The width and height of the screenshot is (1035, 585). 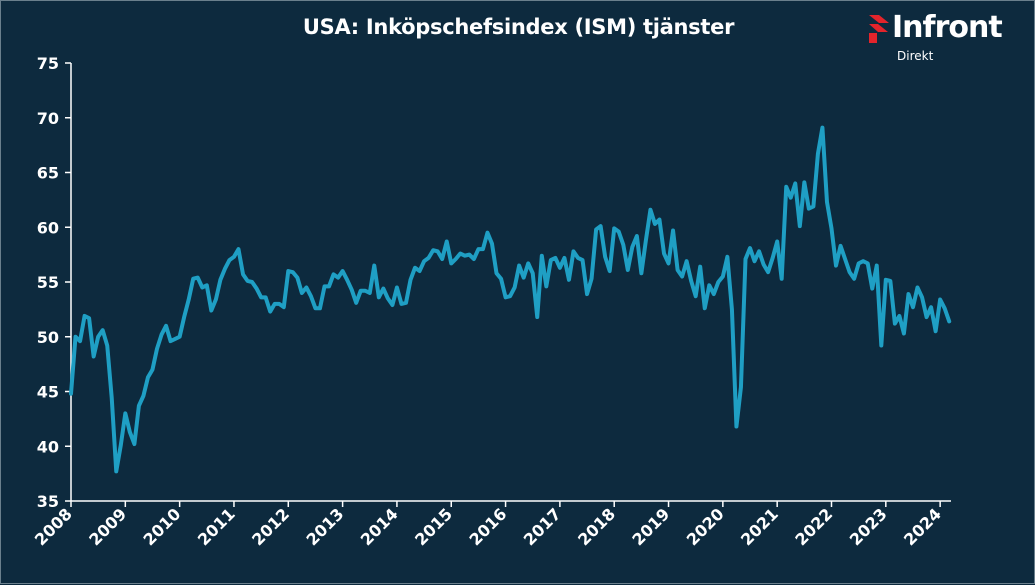 I want to click on x-tick-label: 2011, so click(x=216, y=526).